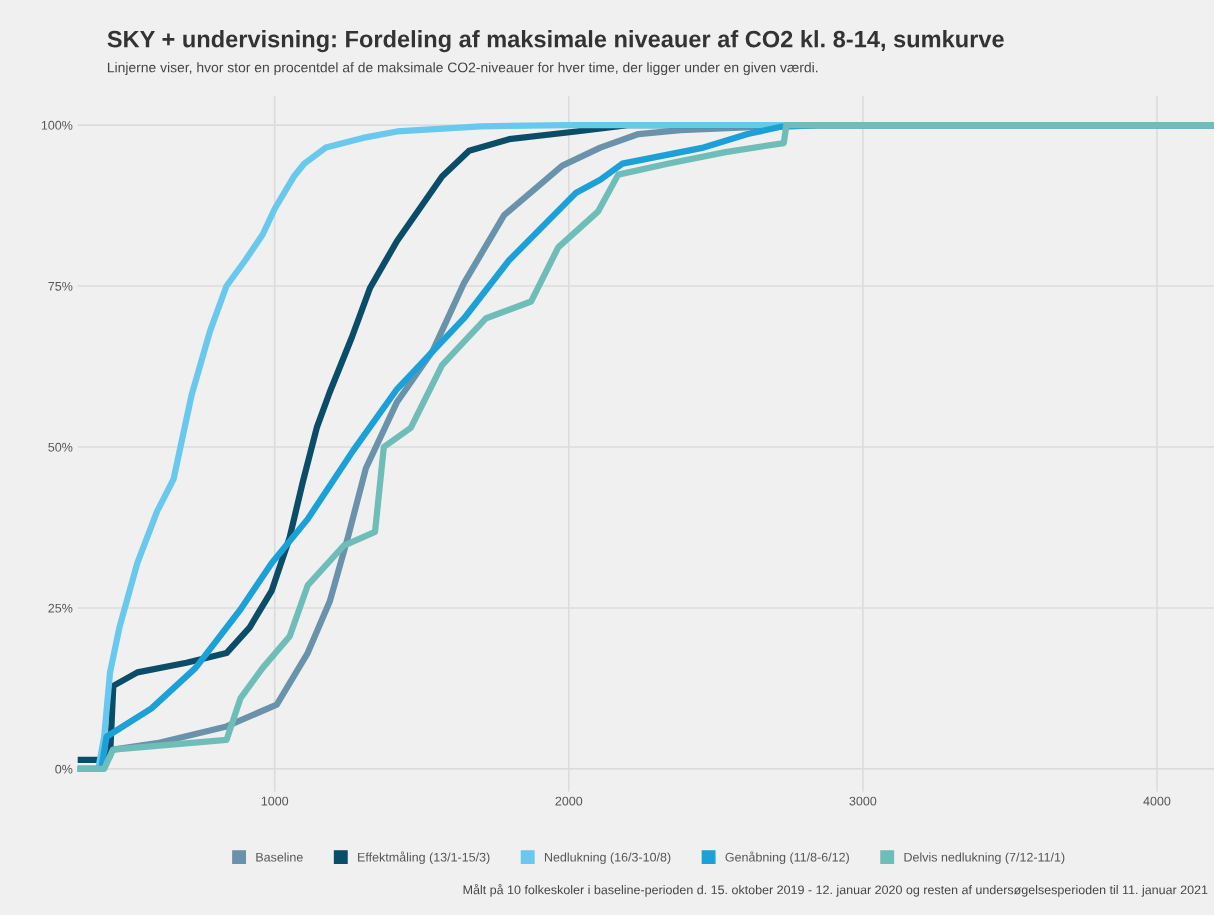 The width and height of the screenshot is (1214, 915). I want to click on chart-title: SKY + undervisning: Fordeling af maksimale niveauer af CO2 kl. 8-14, sumkurve, so click(555, 41).